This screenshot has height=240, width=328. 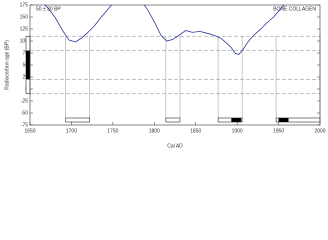 I want to click on x-tick-label: 1800, so click(x=154, y=131).